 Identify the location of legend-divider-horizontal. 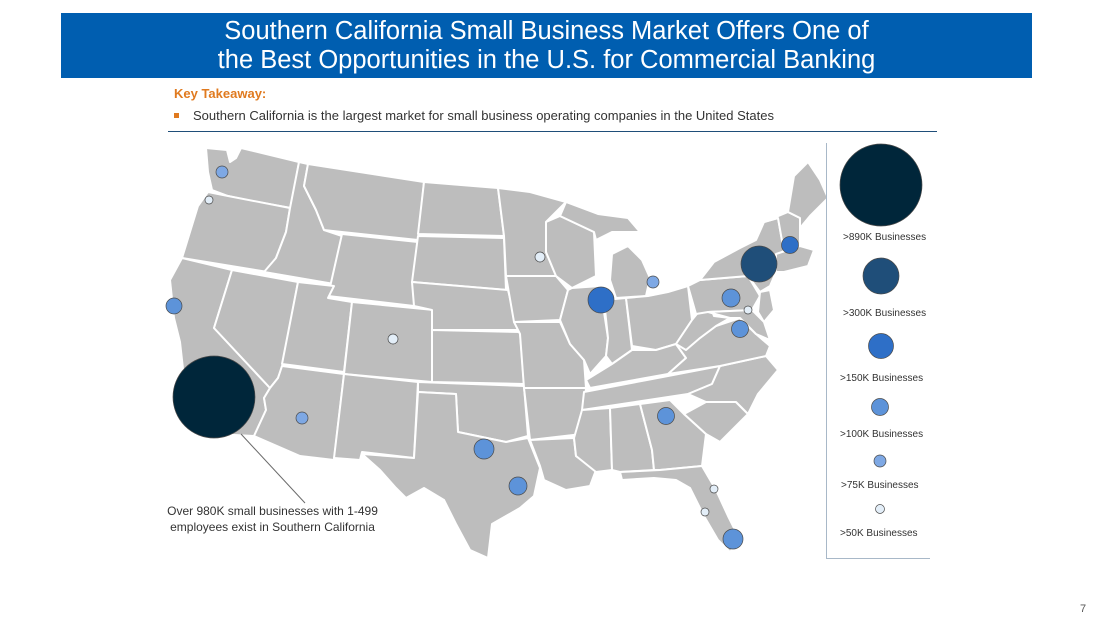
(878, 558).